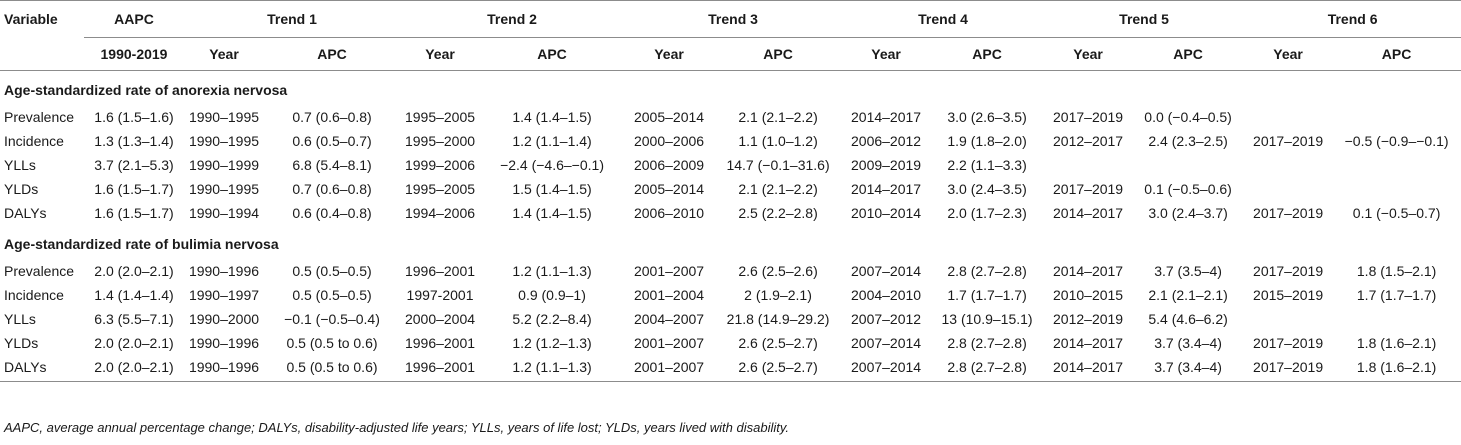  Describe the element at coordinates (332, 368) in the screenshot. I see `row-trend-apc: 0.5 (0.5 to 0.6)` at that location.